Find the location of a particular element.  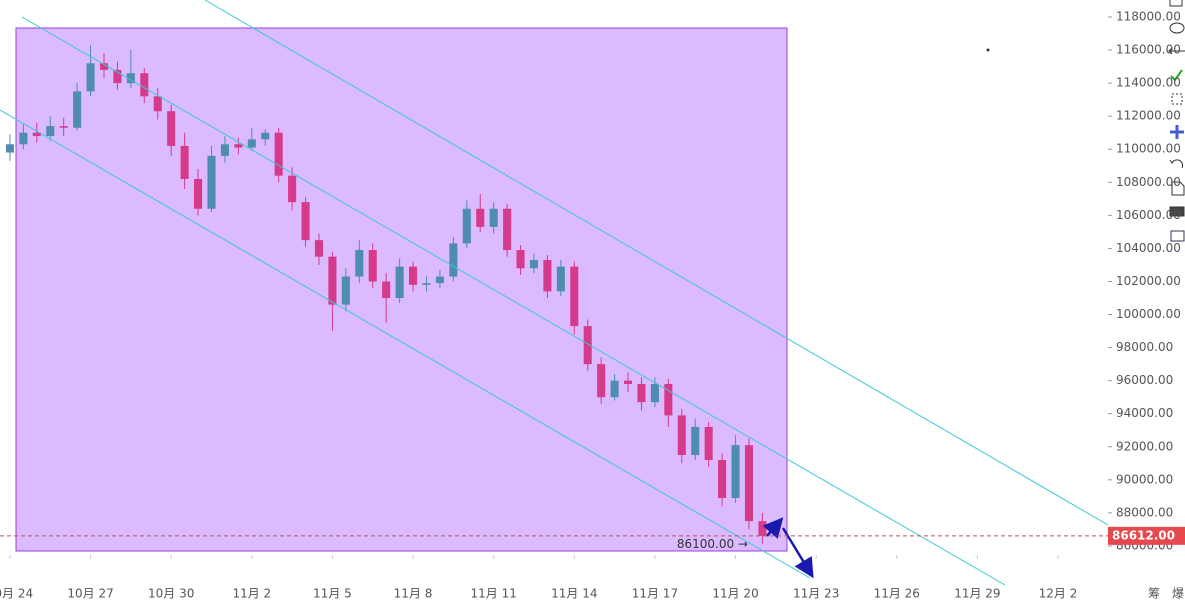

x-tick-label: 10月 30 is located at coordinates (171, 594).